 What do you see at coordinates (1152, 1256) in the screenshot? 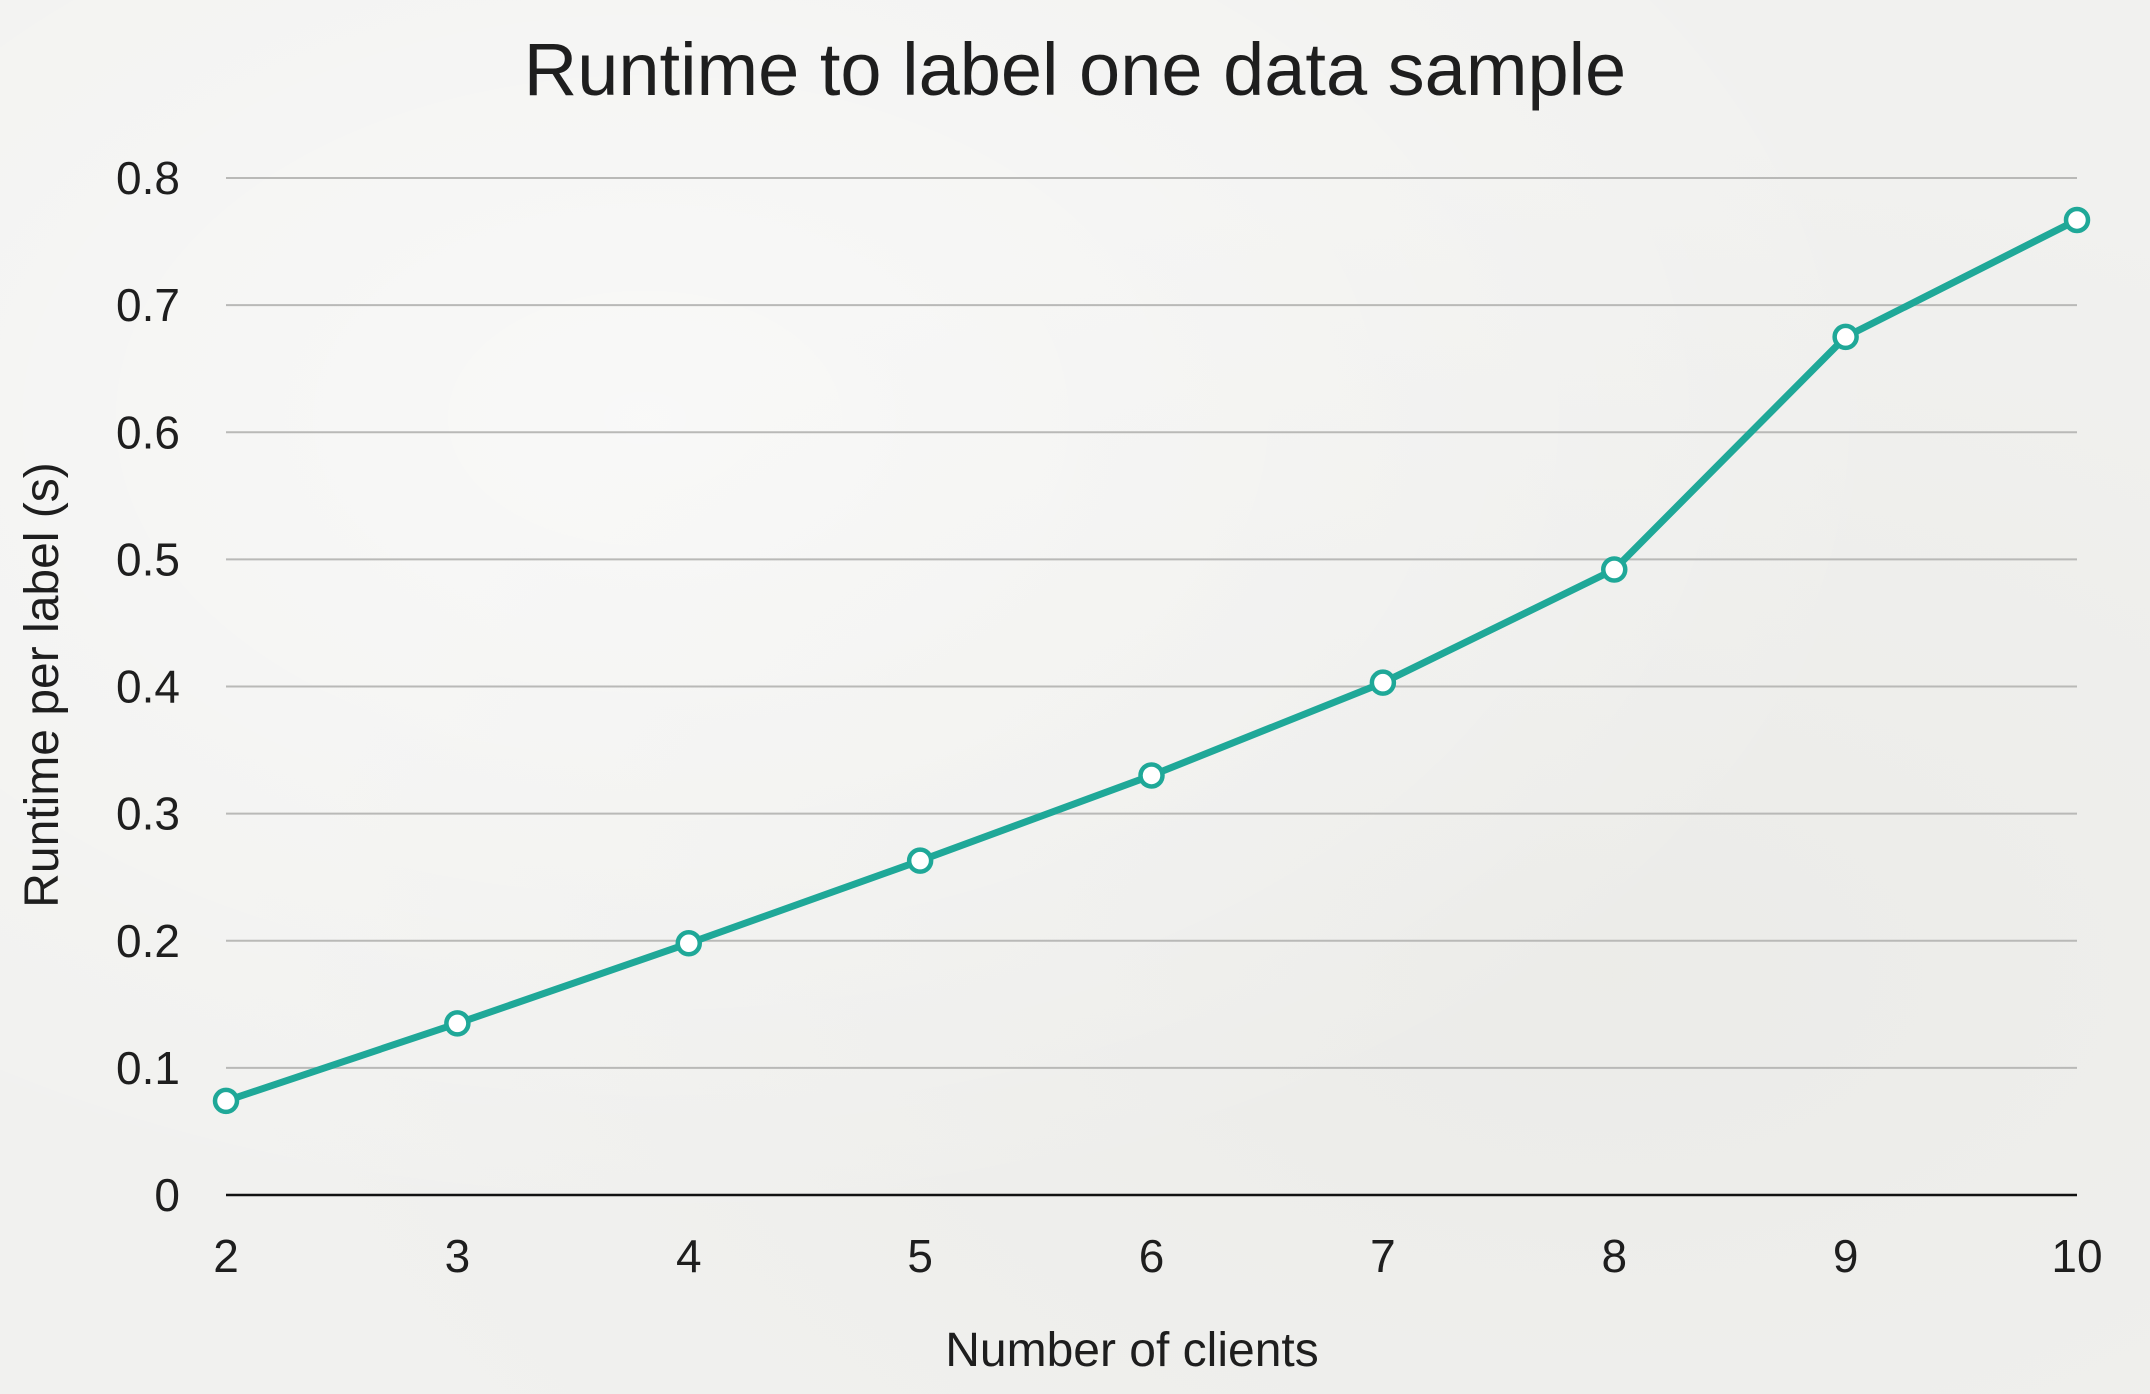
I see `x-tick-label: 6` at bounding box center [1152, 1256].